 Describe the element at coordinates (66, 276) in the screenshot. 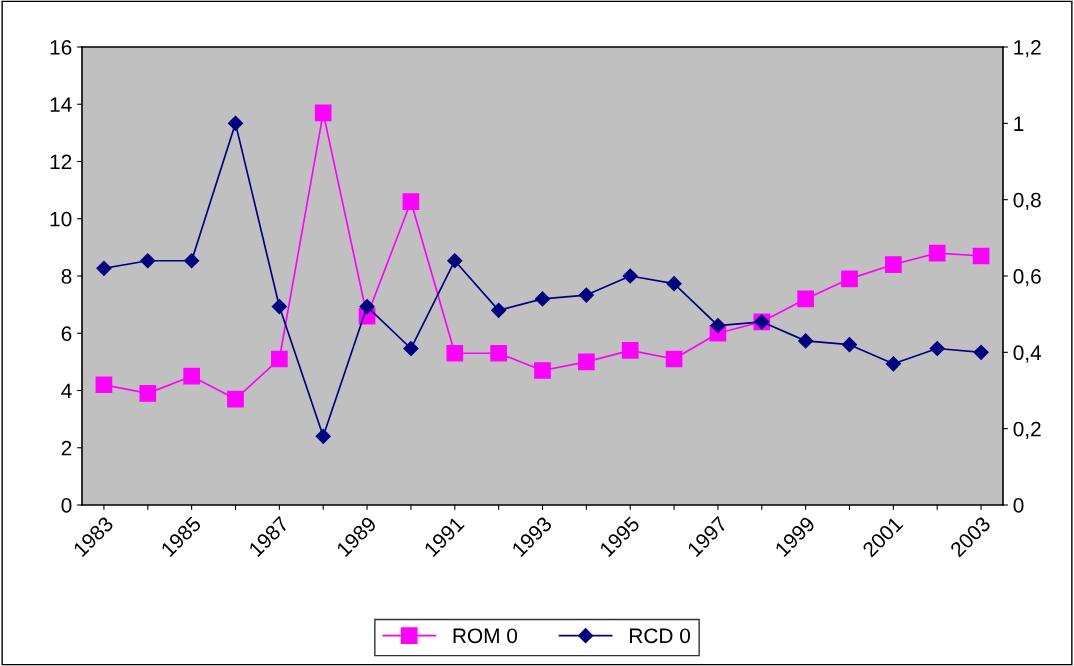

I see `y-tick-label: 8` at that location.